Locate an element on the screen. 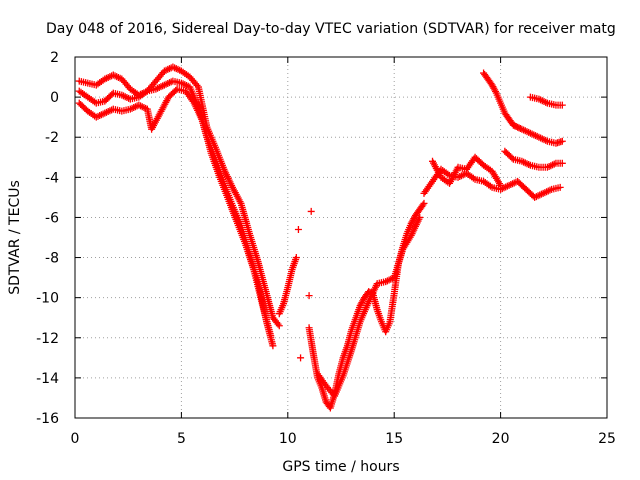  x-tick-label: 10 is located at coordinates (288, 439).